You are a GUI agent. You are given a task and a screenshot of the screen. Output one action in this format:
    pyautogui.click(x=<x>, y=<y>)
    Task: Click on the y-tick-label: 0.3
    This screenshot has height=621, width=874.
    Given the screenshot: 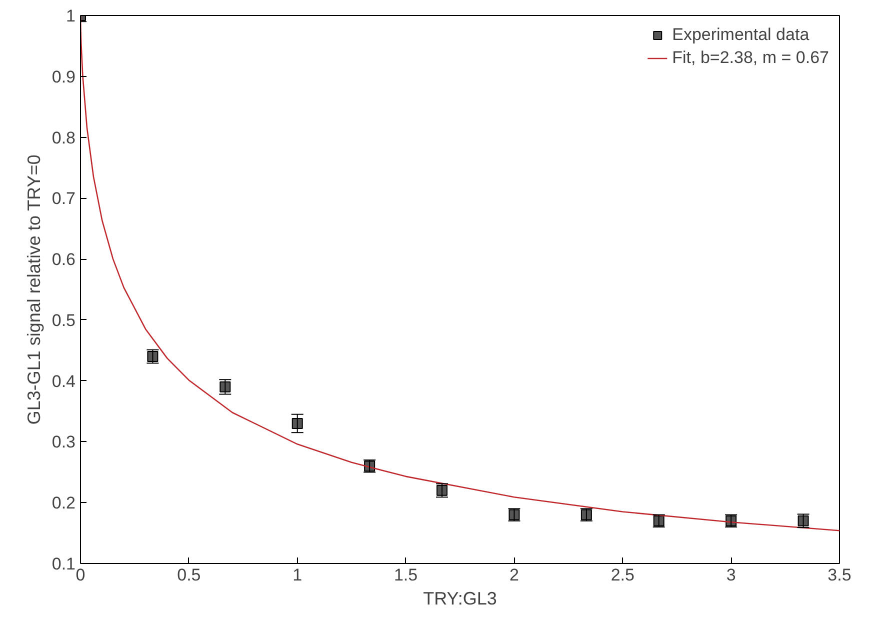 What is the action you would take?
    pyautogui.click(x=64, y=442)
    